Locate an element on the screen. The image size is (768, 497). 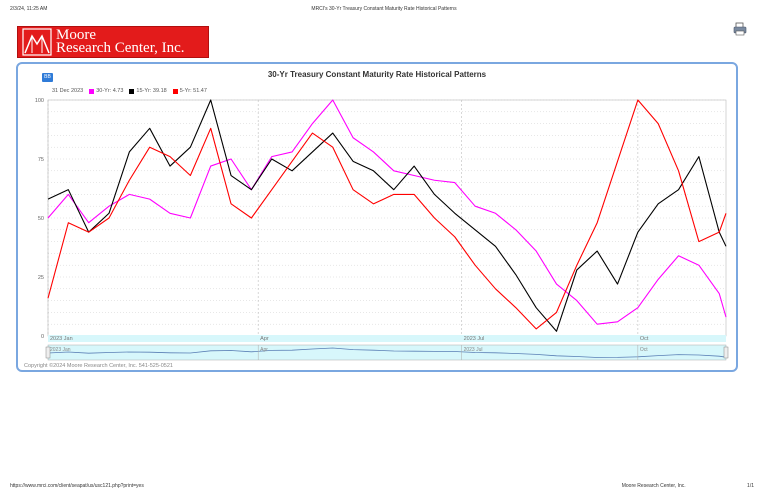
footer-brand: Moore Research Center, Inc. is located at coordinates (653, 486).